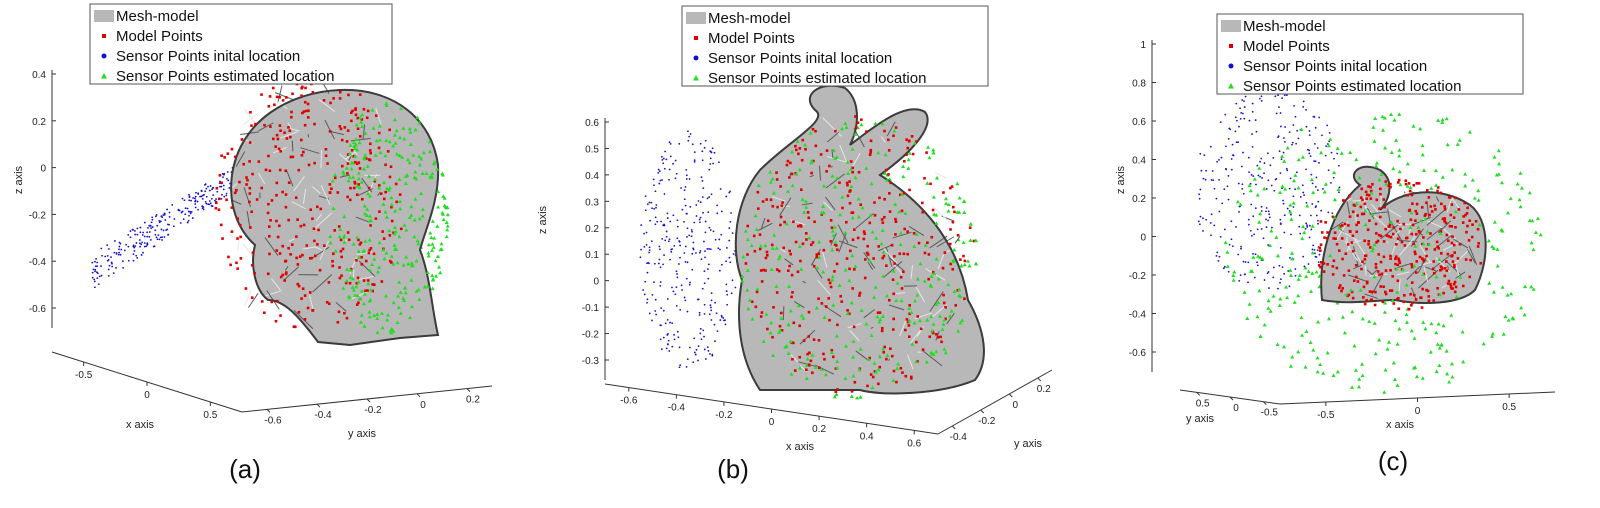 This screenshot has width=1600, height=508. I want to click on x-axis-label: x axis, so click(800, 447).